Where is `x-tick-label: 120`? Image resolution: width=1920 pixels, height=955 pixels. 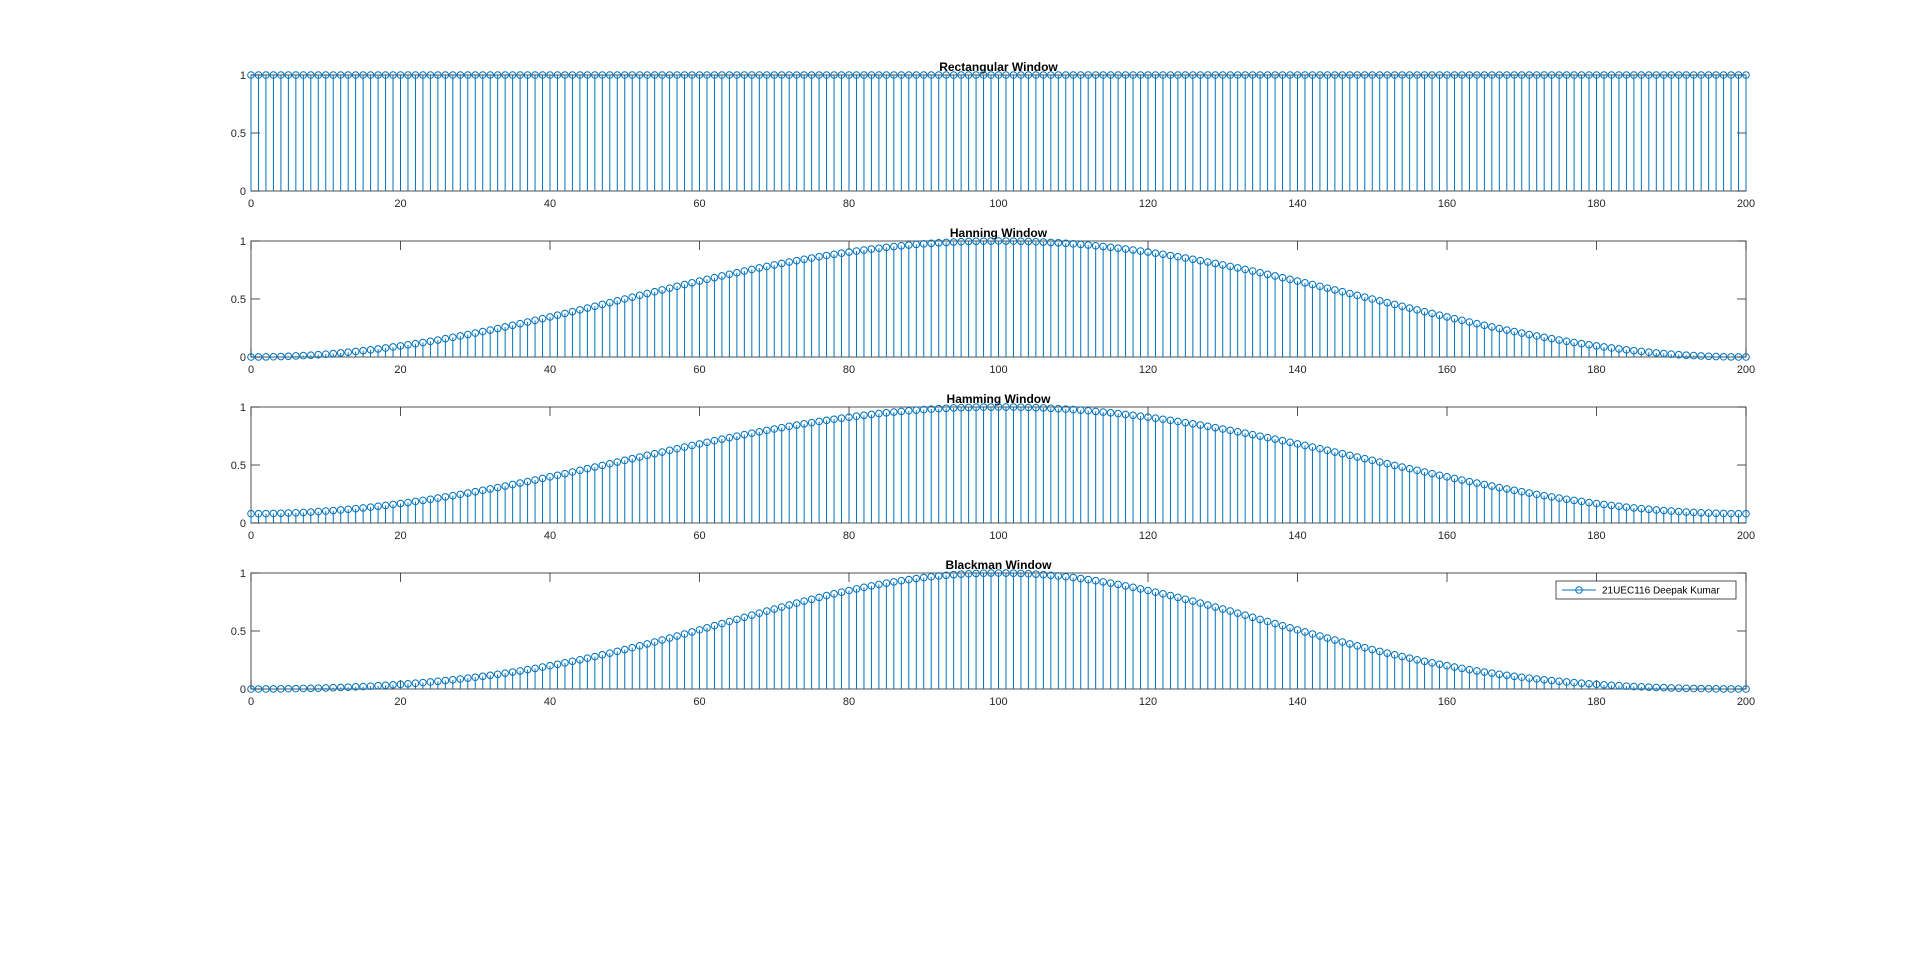 x-tick-label: 120 is located at coordinates (1148, 536).